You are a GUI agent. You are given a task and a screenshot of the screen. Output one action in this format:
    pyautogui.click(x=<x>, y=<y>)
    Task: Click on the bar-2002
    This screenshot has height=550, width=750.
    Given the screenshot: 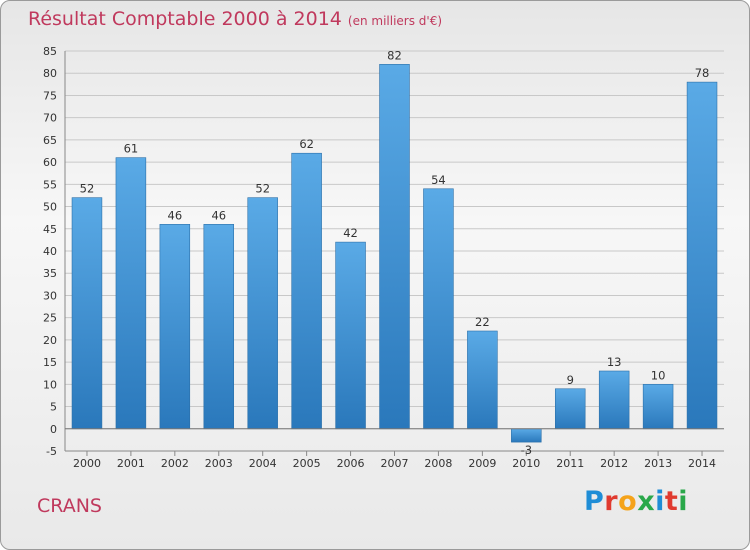 What is the action you would take?
    pyautogui.click(x=175, y=327)
    